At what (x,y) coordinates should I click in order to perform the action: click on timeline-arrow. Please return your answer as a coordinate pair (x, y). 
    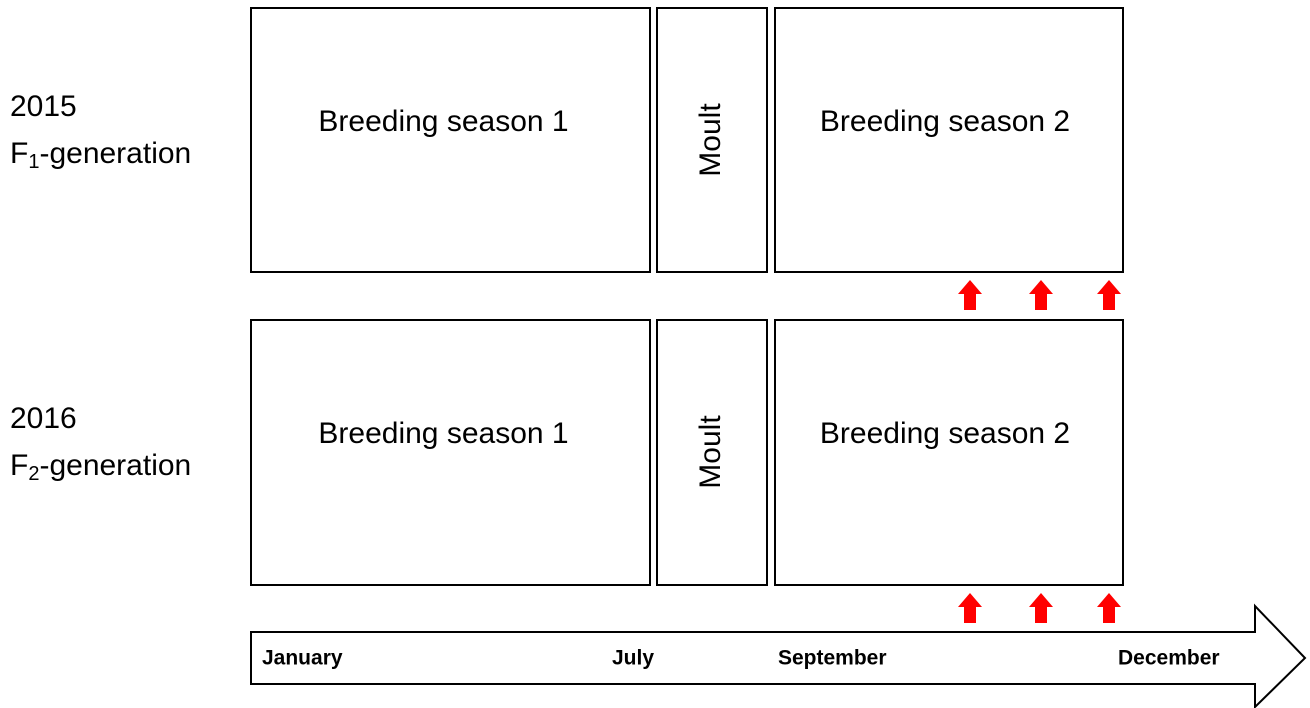
    Looking at the image, I should click on (778, 655).